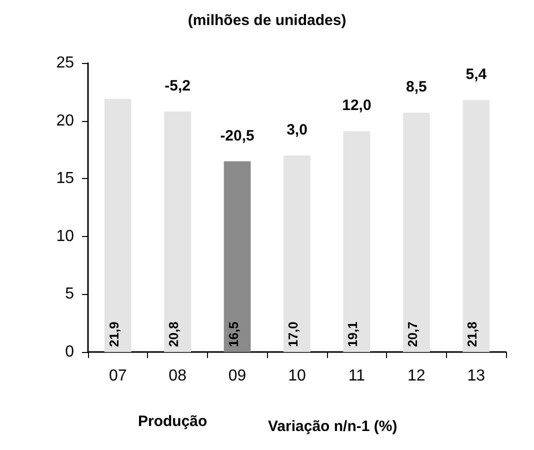 The width and height of the screenshot is (534, 450). What do you see at coordinates (352, 334) in the screenshot?
I see `data-label: 19,1` at bounding box center [352, 334].